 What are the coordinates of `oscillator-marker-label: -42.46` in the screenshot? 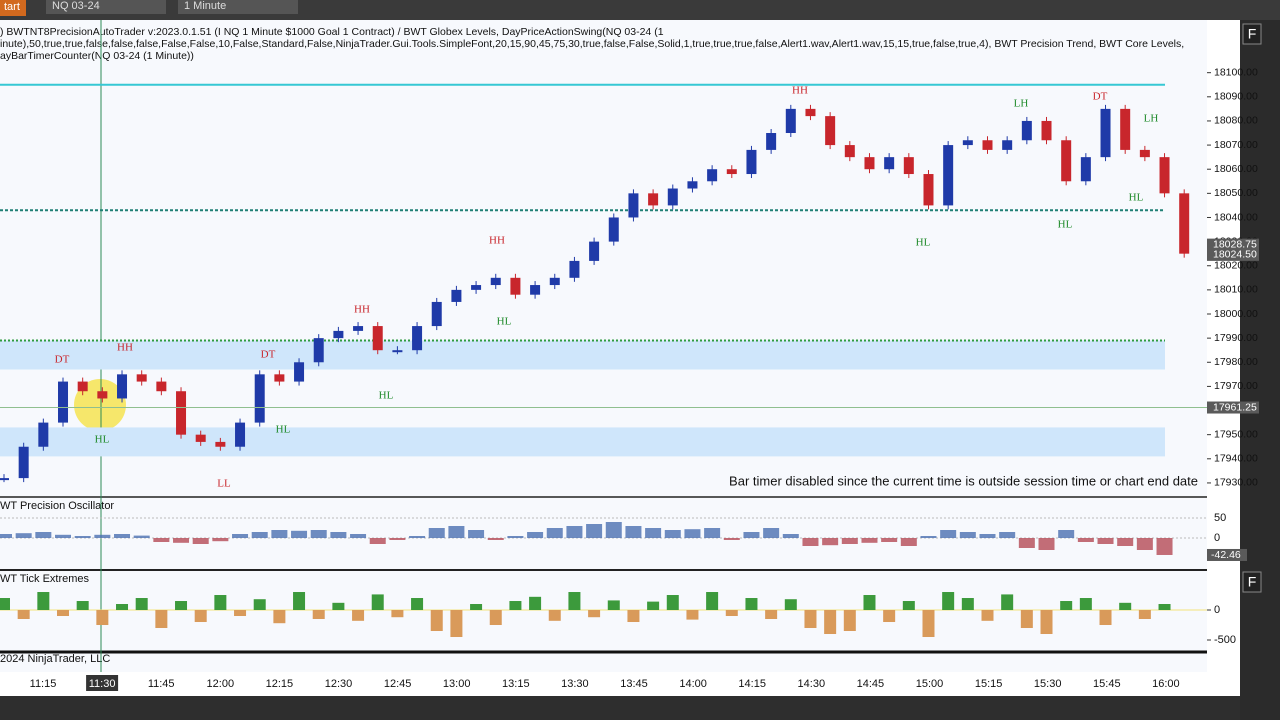 It's located at (1226, 555).